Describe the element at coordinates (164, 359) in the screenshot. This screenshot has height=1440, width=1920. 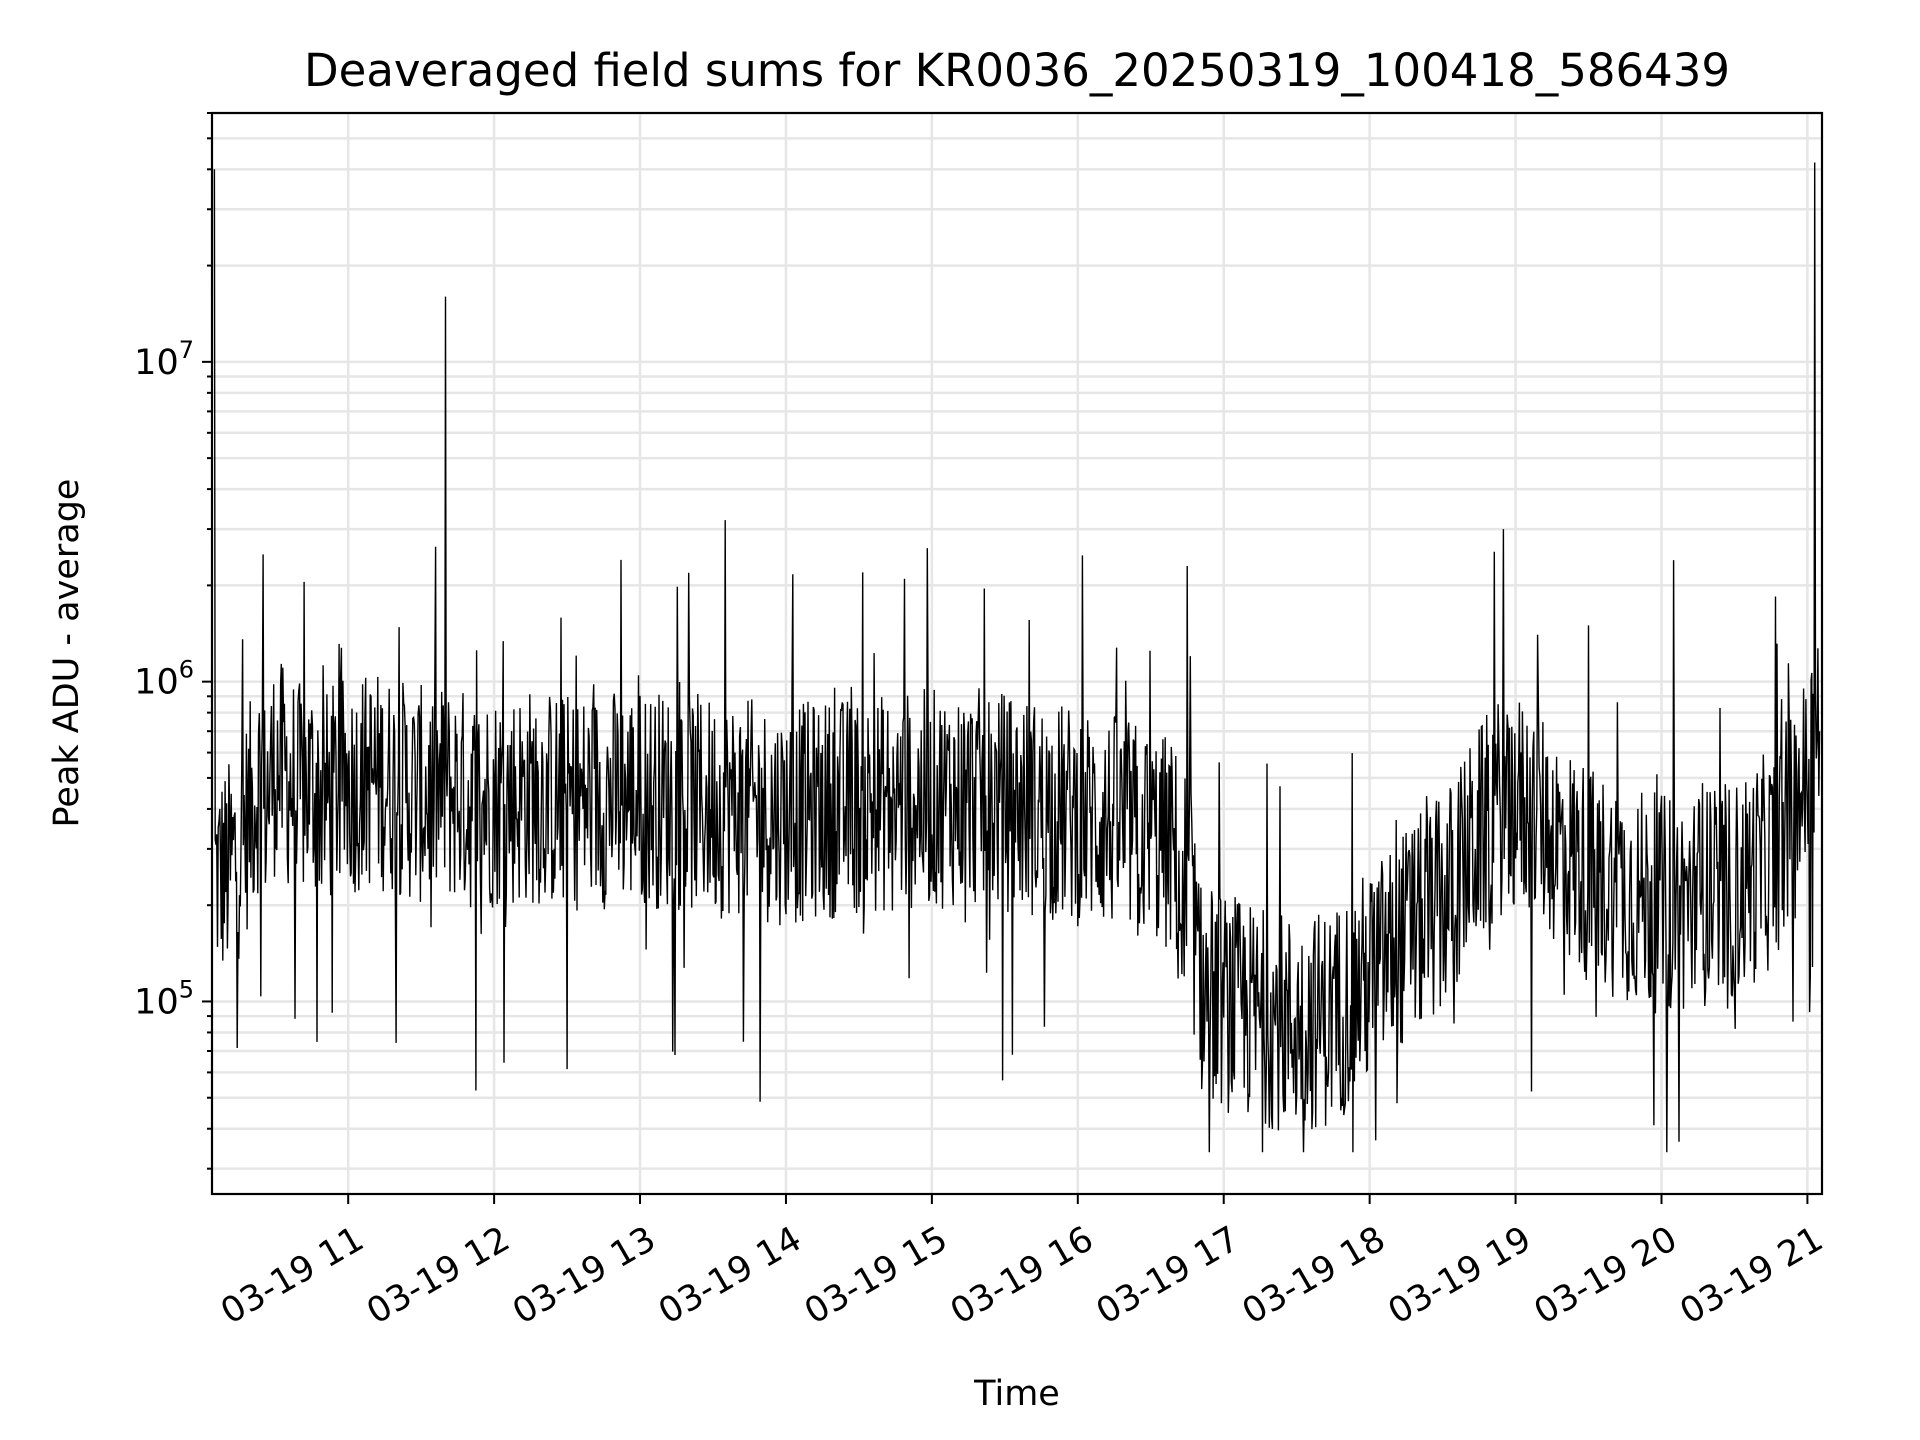
I see `y-tick-label: 10⁷` at that location.